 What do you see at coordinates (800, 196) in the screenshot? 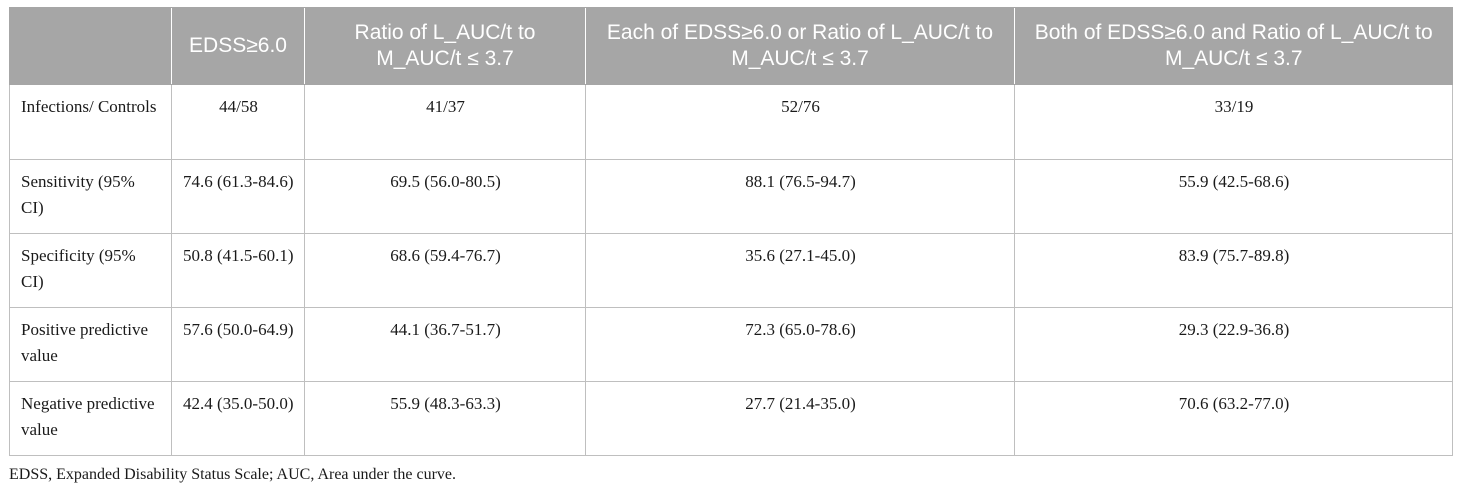
I see `table-cell: 88.1 (76.5-94.7)` at bounding box center [800, 196].